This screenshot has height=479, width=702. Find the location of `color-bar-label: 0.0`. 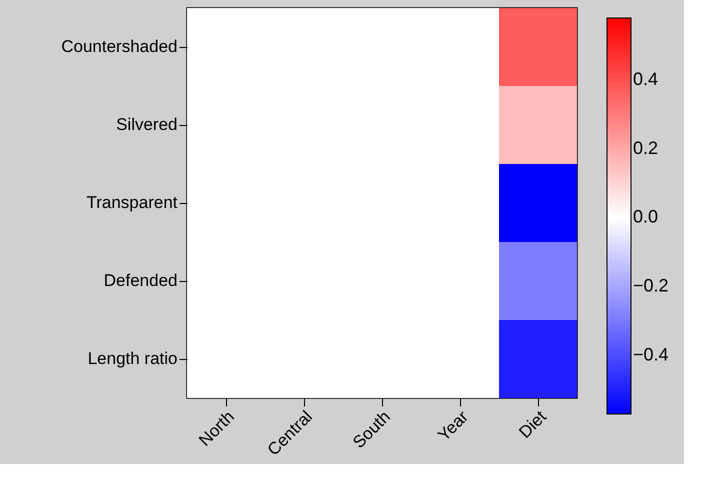

color-bar-label: 0.0 is located at coordinates (645, 216).